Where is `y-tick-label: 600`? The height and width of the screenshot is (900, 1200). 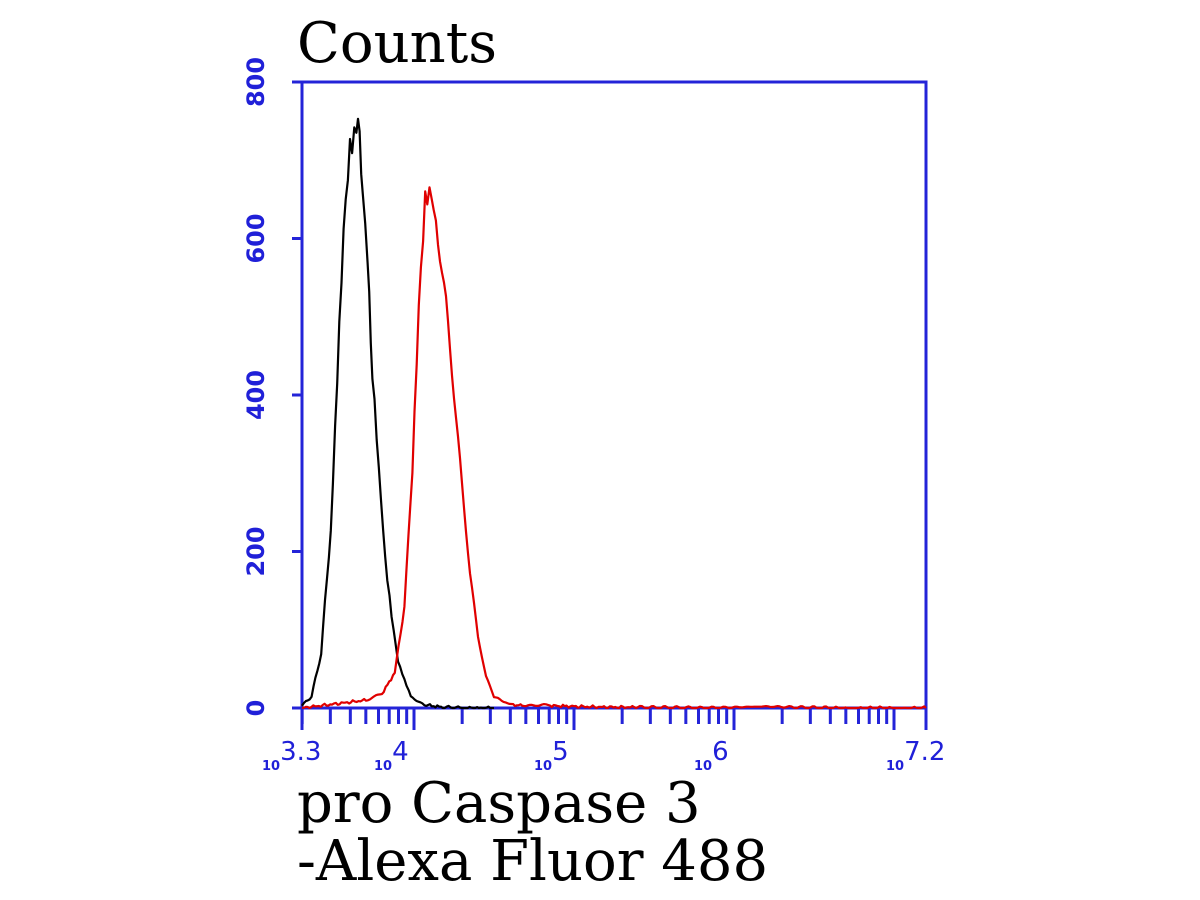
y-tick-label: 600 is located at coordinates (256, 238).